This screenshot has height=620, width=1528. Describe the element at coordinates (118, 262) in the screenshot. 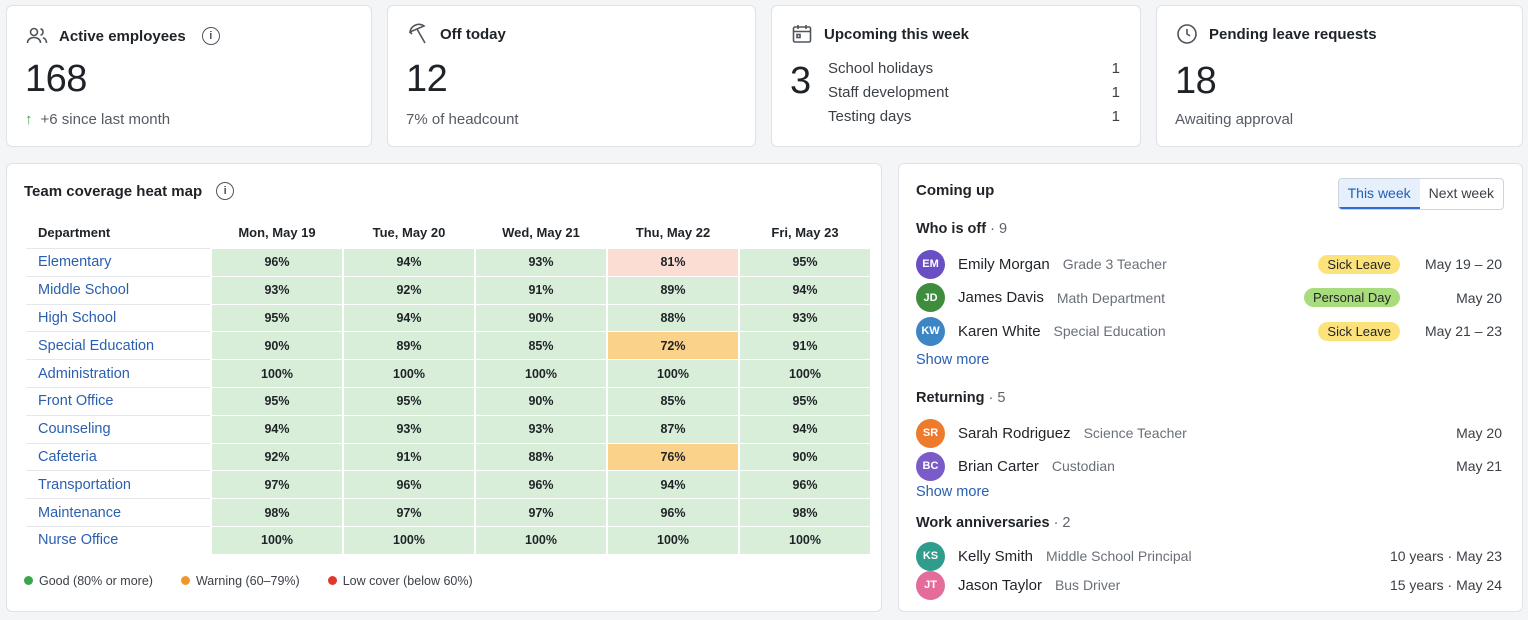

I see `department-link: Elementary` at that location.